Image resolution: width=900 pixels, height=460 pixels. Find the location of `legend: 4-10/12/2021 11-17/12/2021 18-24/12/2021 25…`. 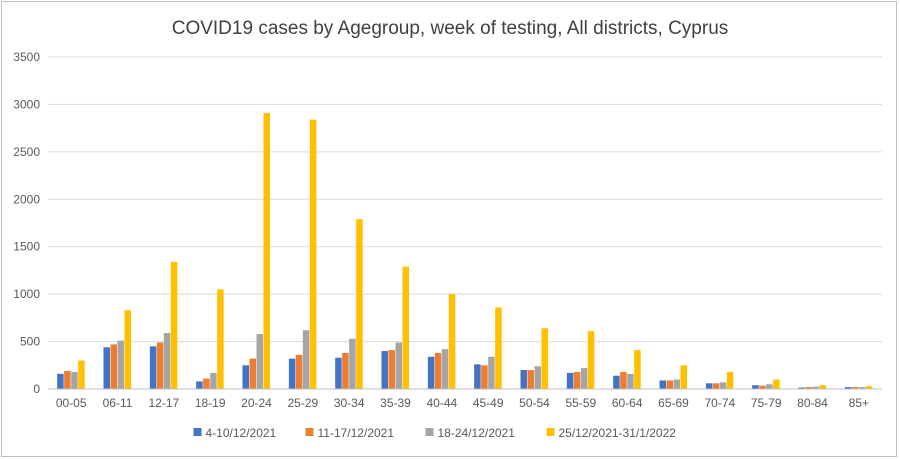

legend: 4-10/12/2021 11-17/12/2021 18-24/12/2021 25… is located at coordinates (435, 433).